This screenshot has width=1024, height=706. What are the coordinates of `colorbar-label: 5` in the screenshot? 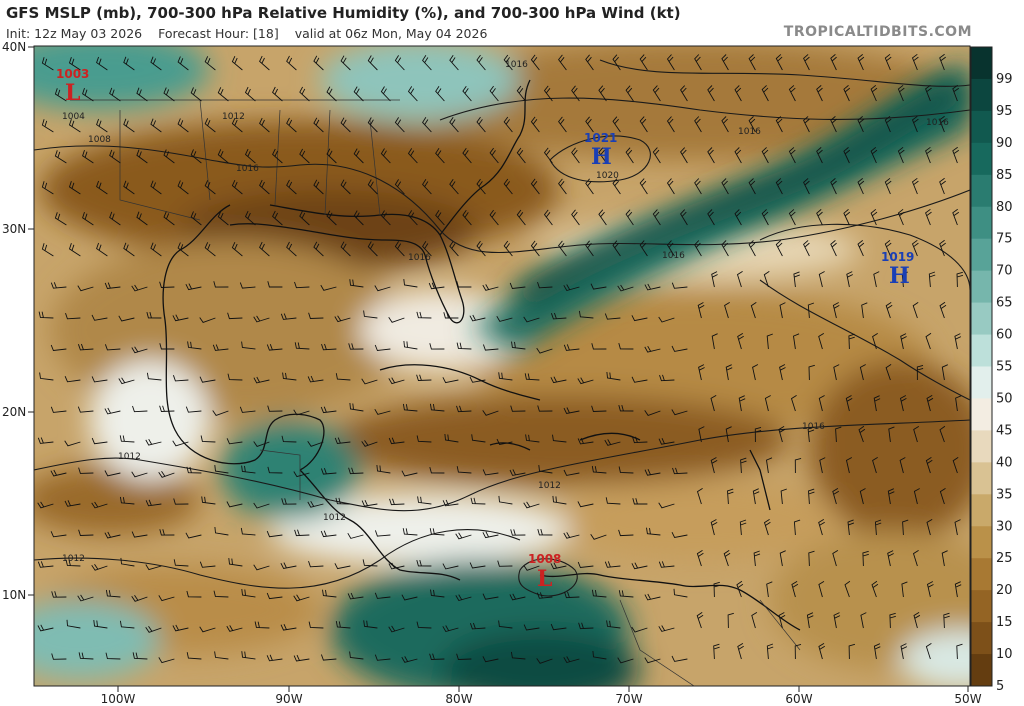 It's located at (1000, 686).